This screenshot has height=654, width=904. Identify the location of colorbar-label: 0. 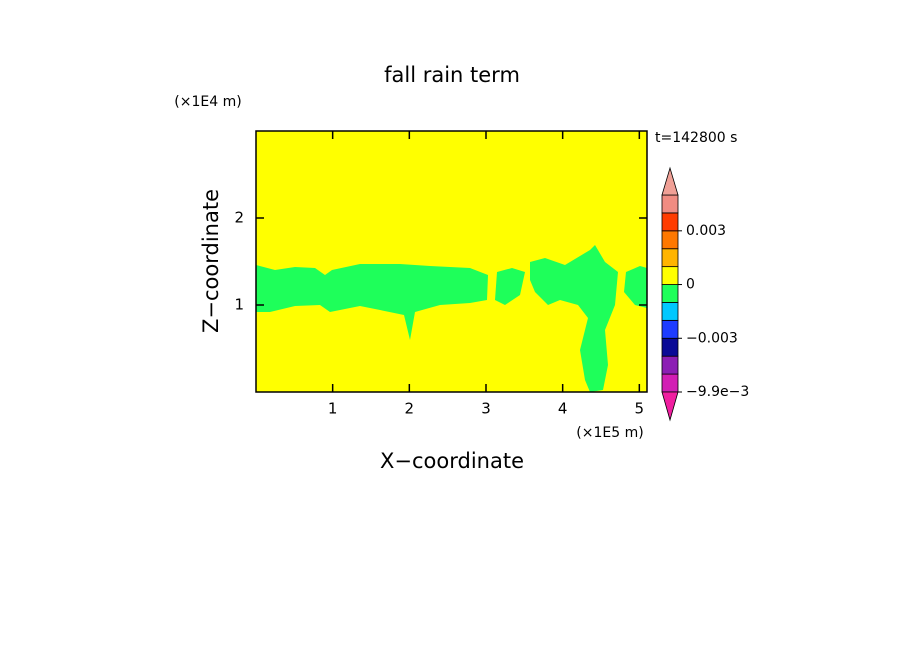
(690, 285).